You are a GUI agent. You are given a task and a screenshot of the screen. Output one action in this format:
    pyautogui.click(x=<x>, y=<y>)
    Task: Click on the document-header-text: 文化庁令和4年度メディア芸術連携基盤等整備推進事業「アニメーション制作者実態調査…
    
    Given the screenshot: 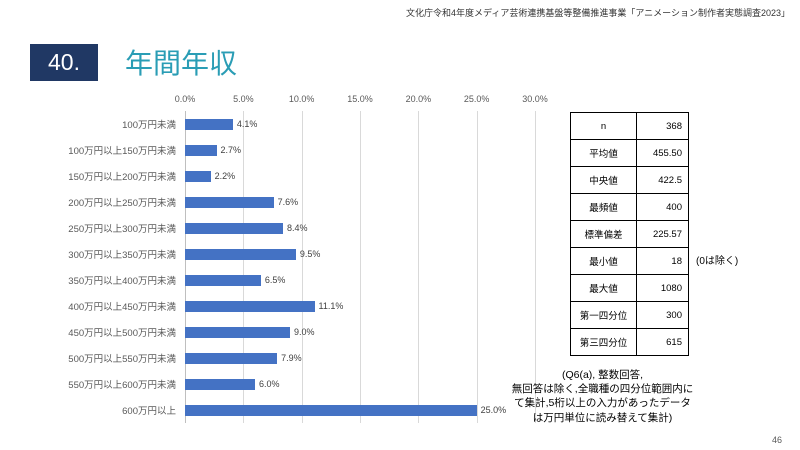 What is the action you would take?
    pyautogui.click(x=597, y=13)
    